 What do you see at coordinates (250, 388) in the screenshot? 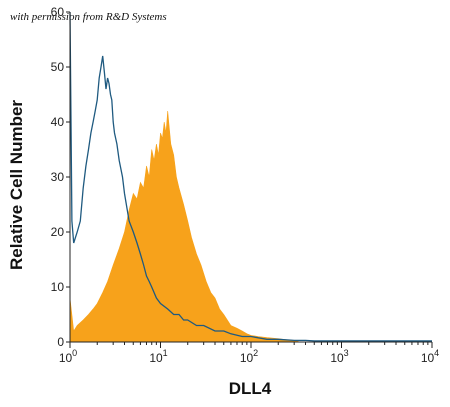
I see `x-axis-label: DLL4` at bounding box center [250, 388].